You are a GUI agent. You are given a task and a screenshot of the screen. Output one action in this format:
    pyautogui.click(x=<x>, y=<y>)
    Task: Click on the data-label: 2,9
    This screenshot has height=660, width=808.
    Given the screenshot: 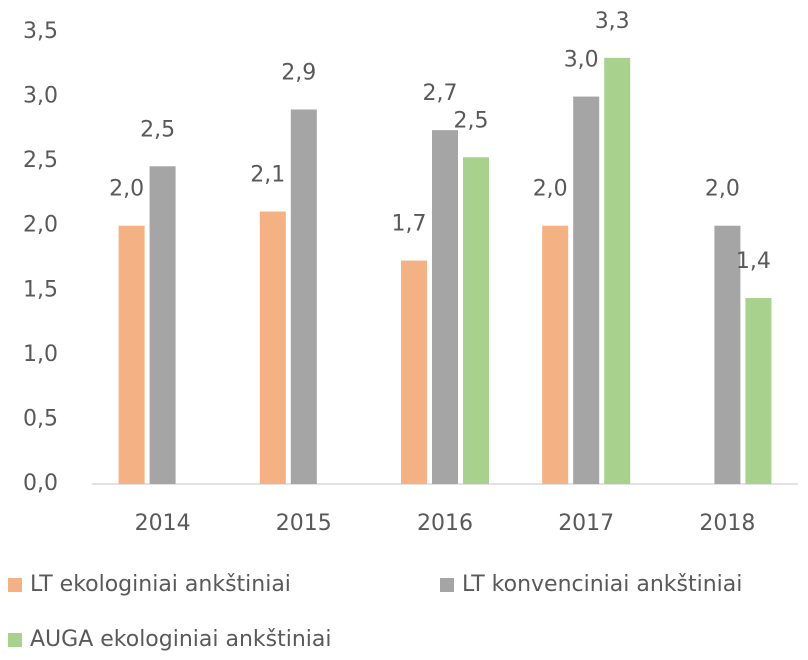 What is the action you would take?
    pyautogui.click(x=298, y=72)
    